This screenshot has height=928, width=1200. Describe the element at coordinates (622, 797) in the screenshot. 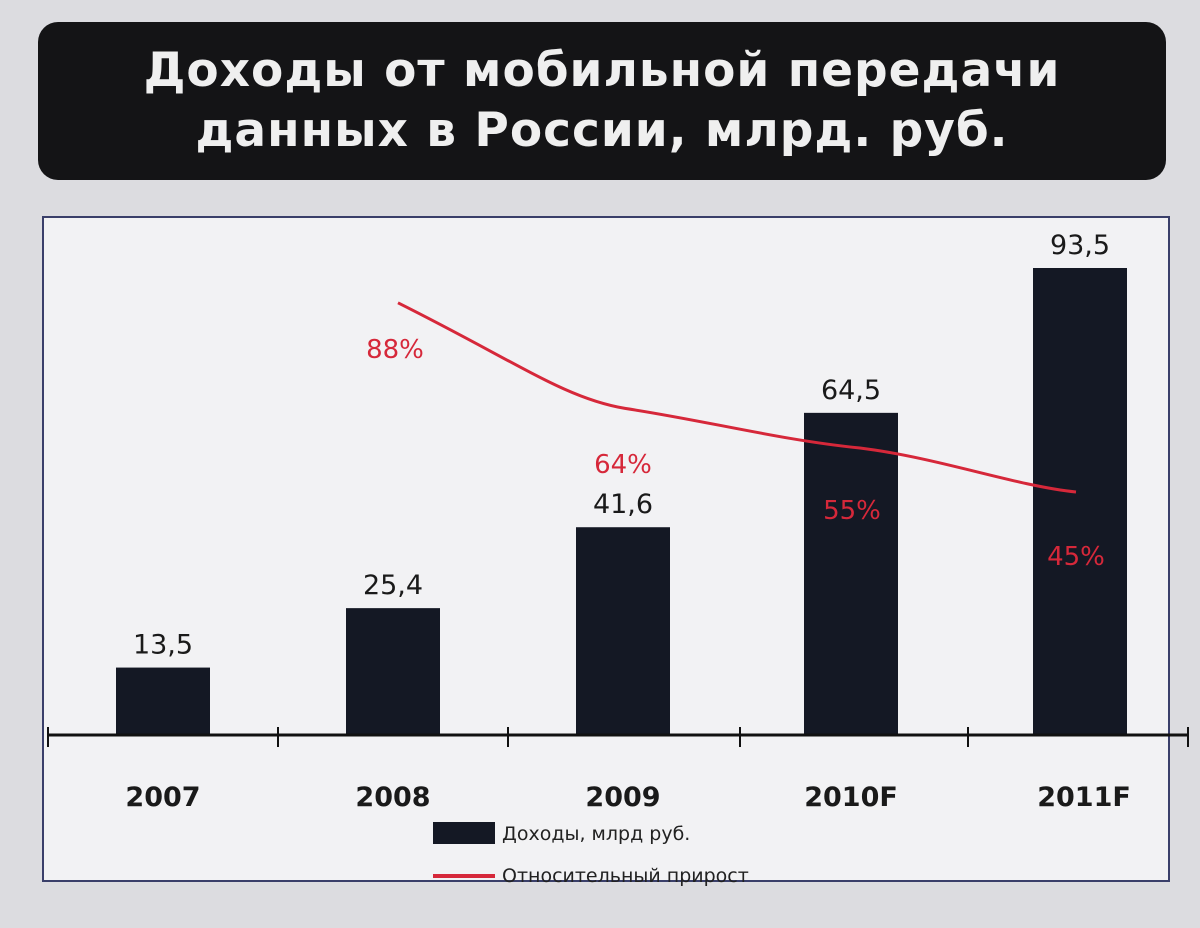

I see `category-label-2009: 2009` at that location.